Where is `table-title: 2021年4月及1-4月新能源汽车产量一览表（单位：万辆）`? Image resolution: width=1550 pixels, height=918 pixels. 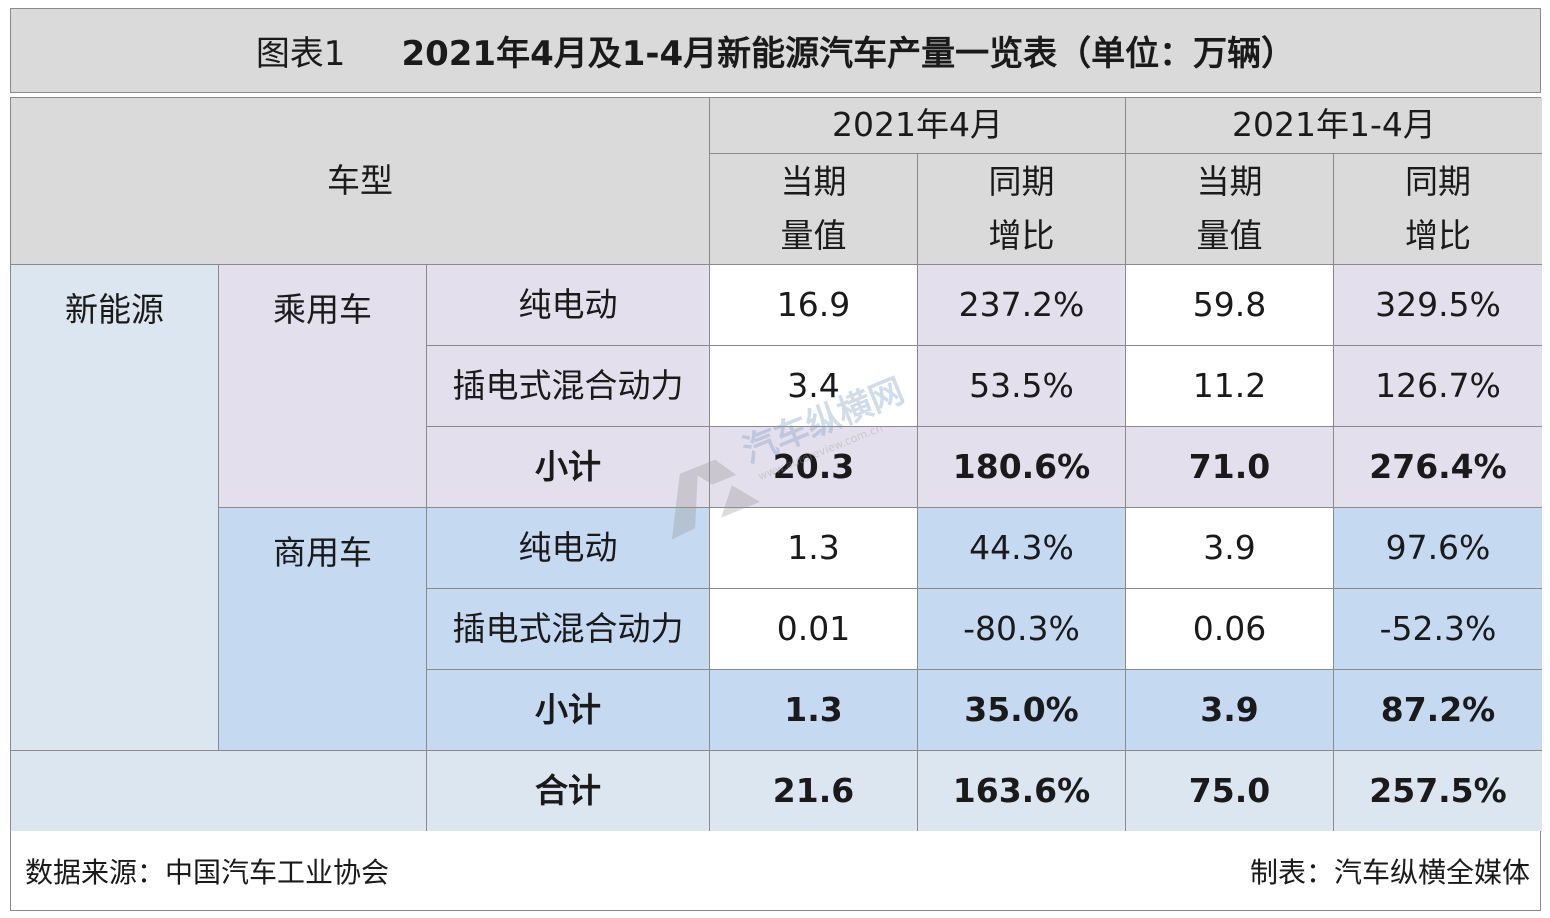
table-title: 2021年4月及1-4月新能源汽车产量一览表（单位：万辆） is located at coordinates (848, 54).